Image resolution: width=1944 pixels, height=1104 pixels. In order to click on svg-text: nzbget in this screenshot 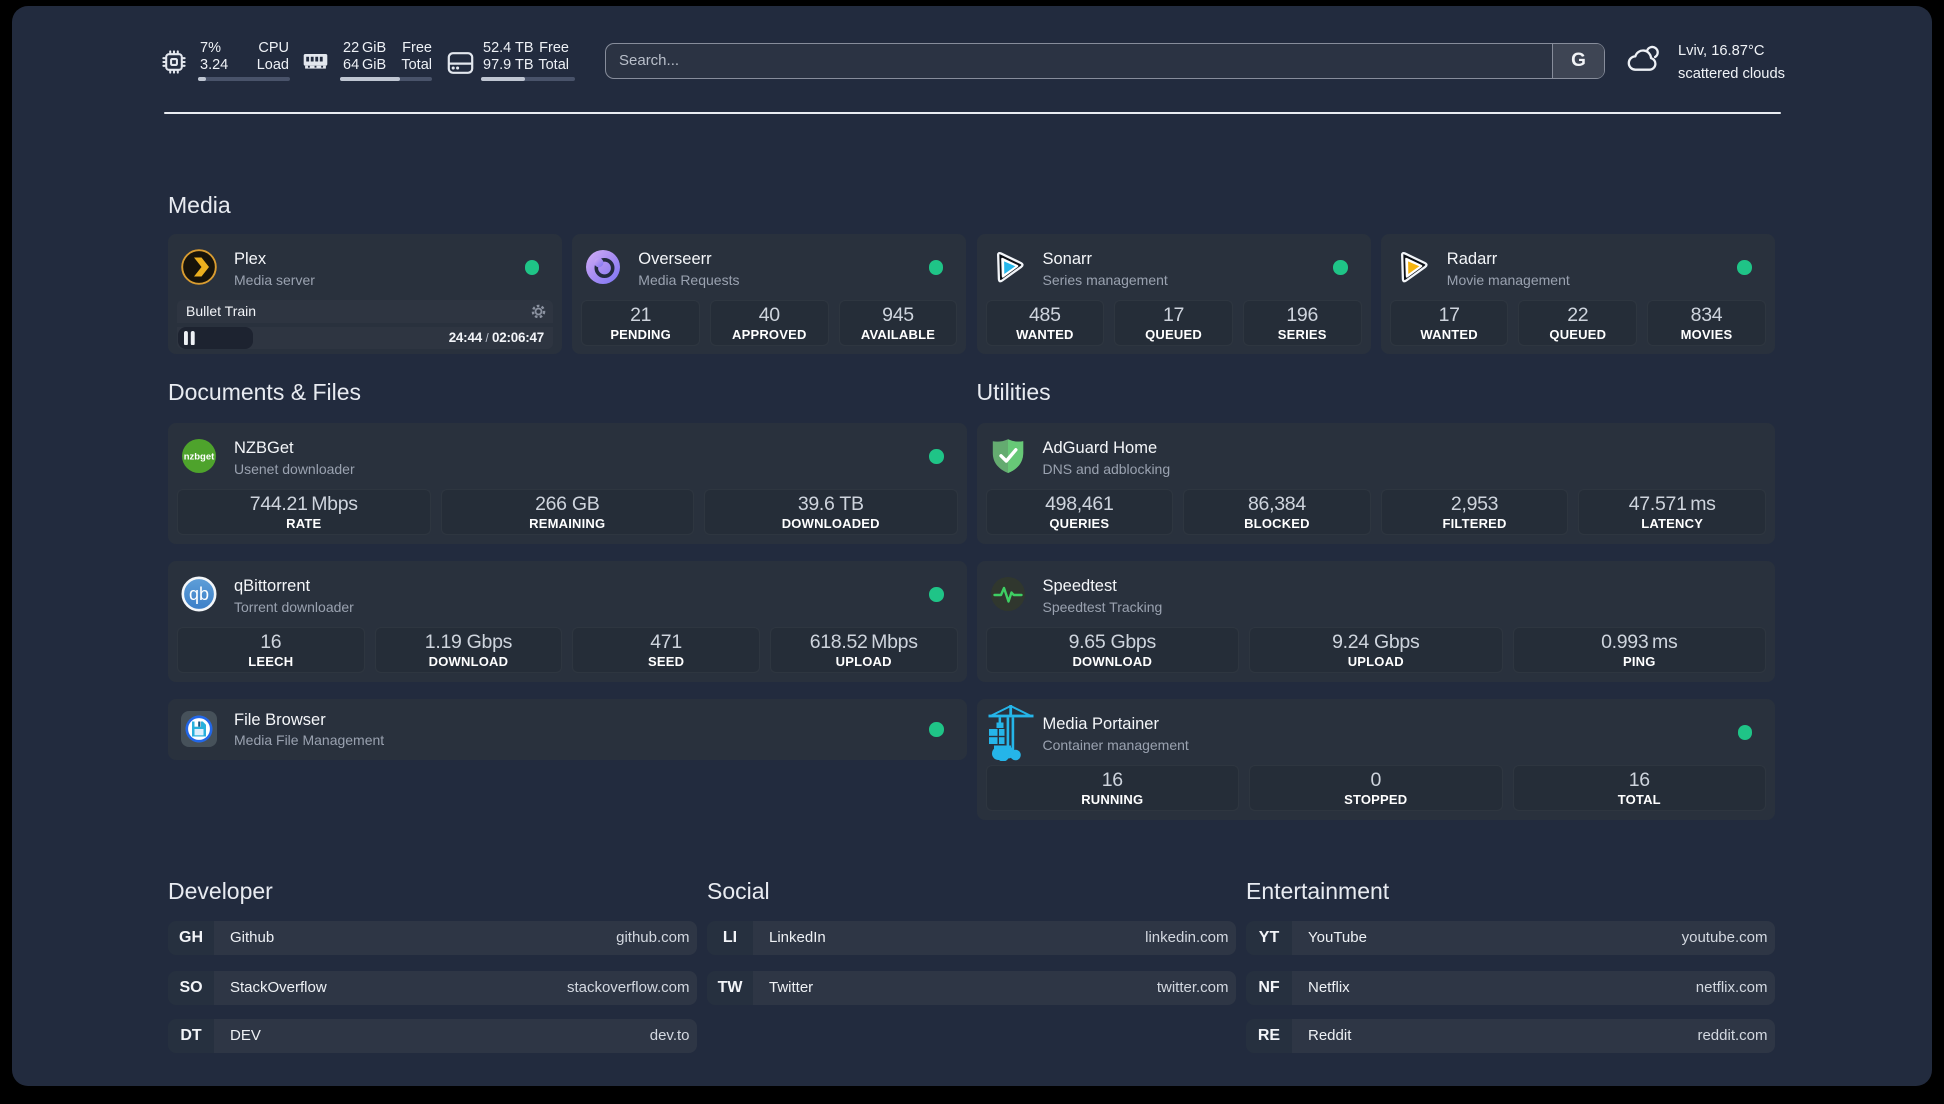, I will do `click(199, 457)`.